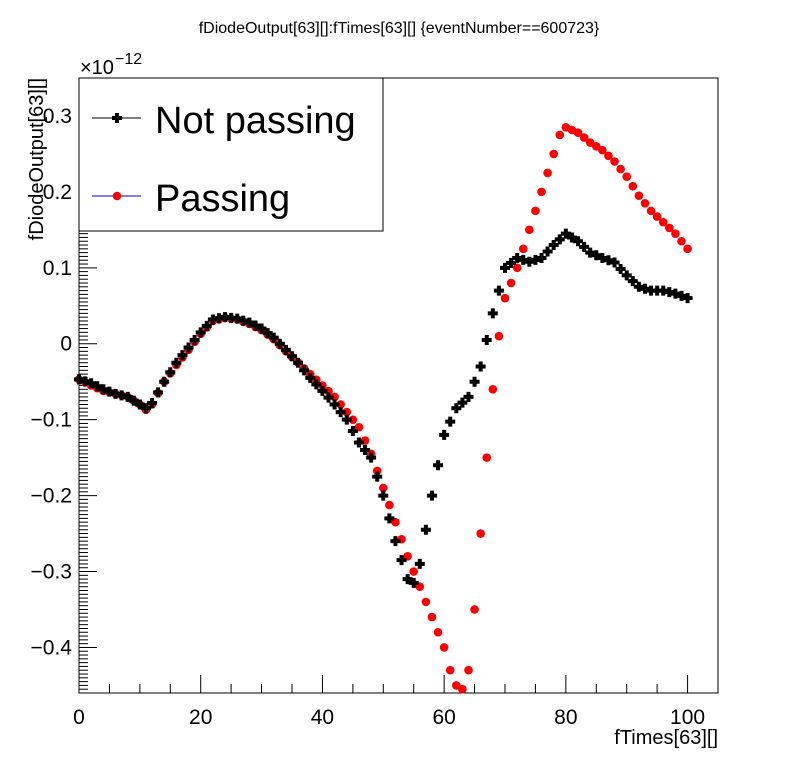  Describe the element at coordinates (396, 702) in the screenshot. I see `x-axis: 0 20 40 60 80 100` at that location.